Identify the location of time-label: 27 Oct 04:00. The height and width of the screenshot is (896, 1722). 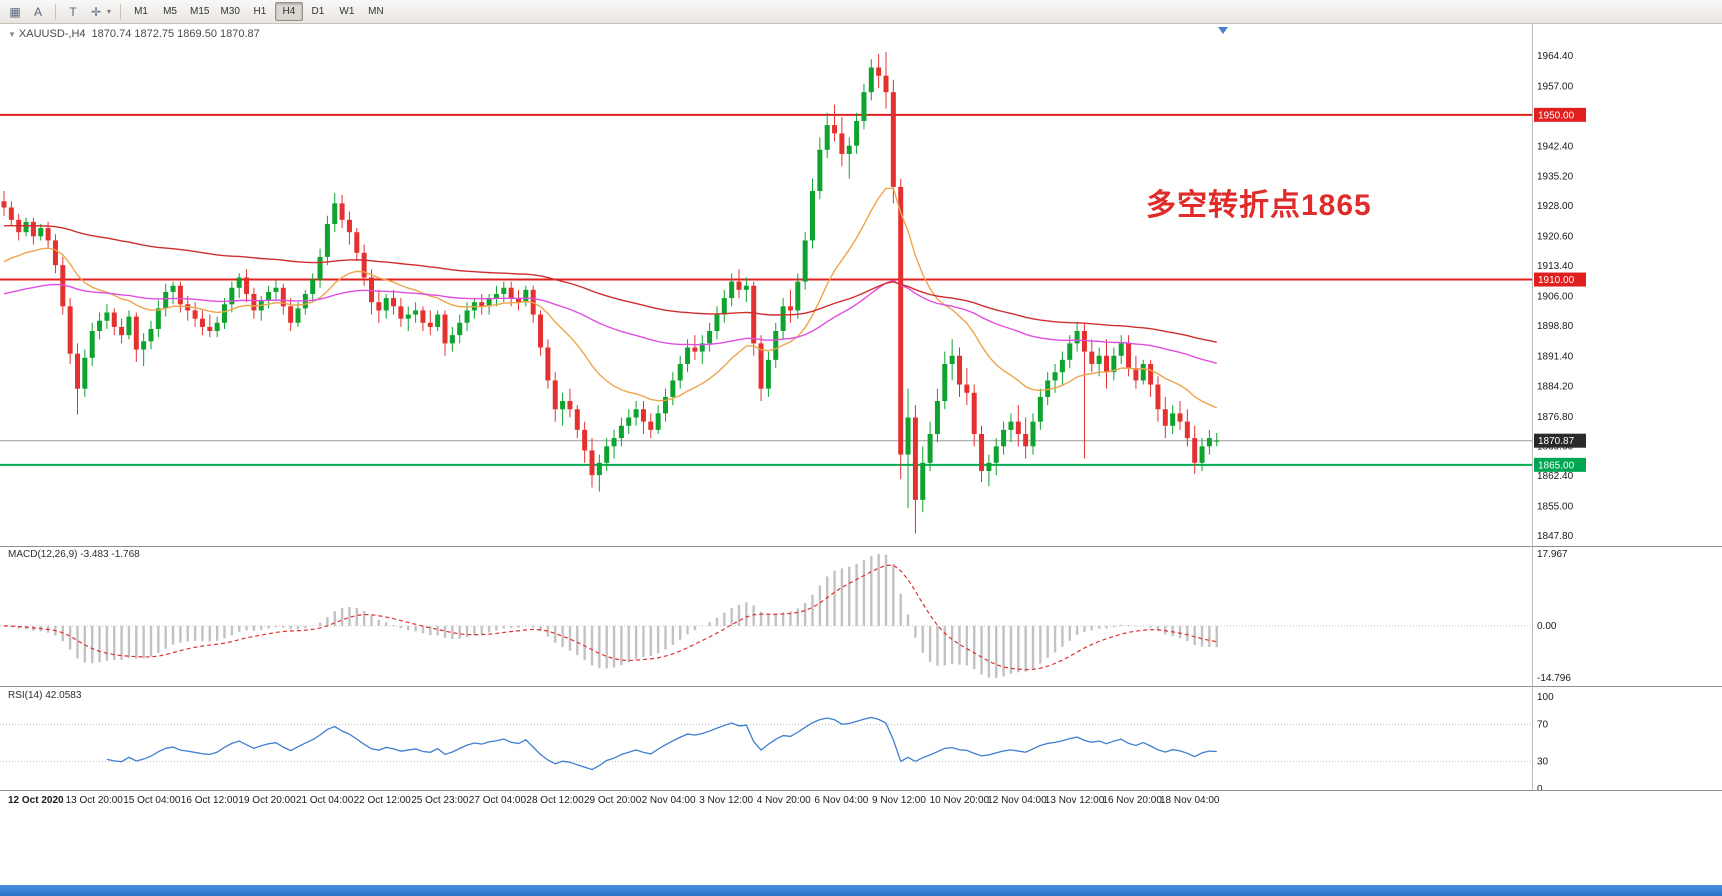
(497, 800).